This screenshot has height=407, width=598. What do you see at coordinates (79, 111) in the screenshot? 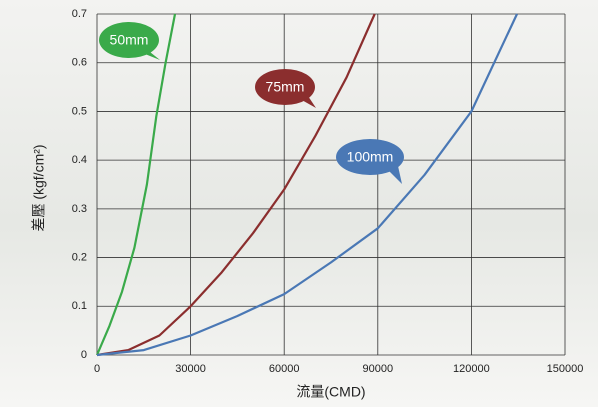
I see `y-tick-label: 0.5` at bounding box center [79, 111].